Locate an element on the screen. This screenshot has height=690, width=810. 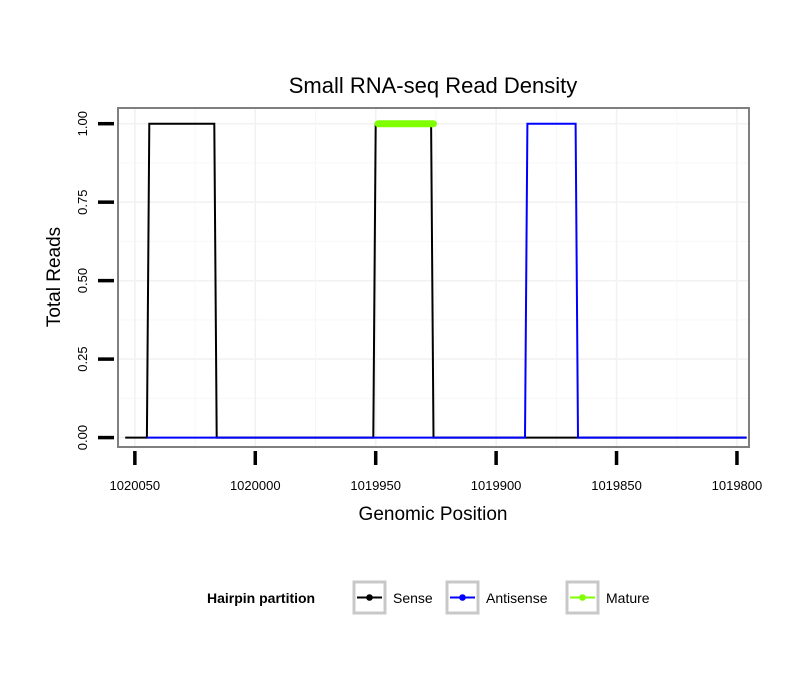
legend-key-point-antisense is located at coordinates (462, 597).